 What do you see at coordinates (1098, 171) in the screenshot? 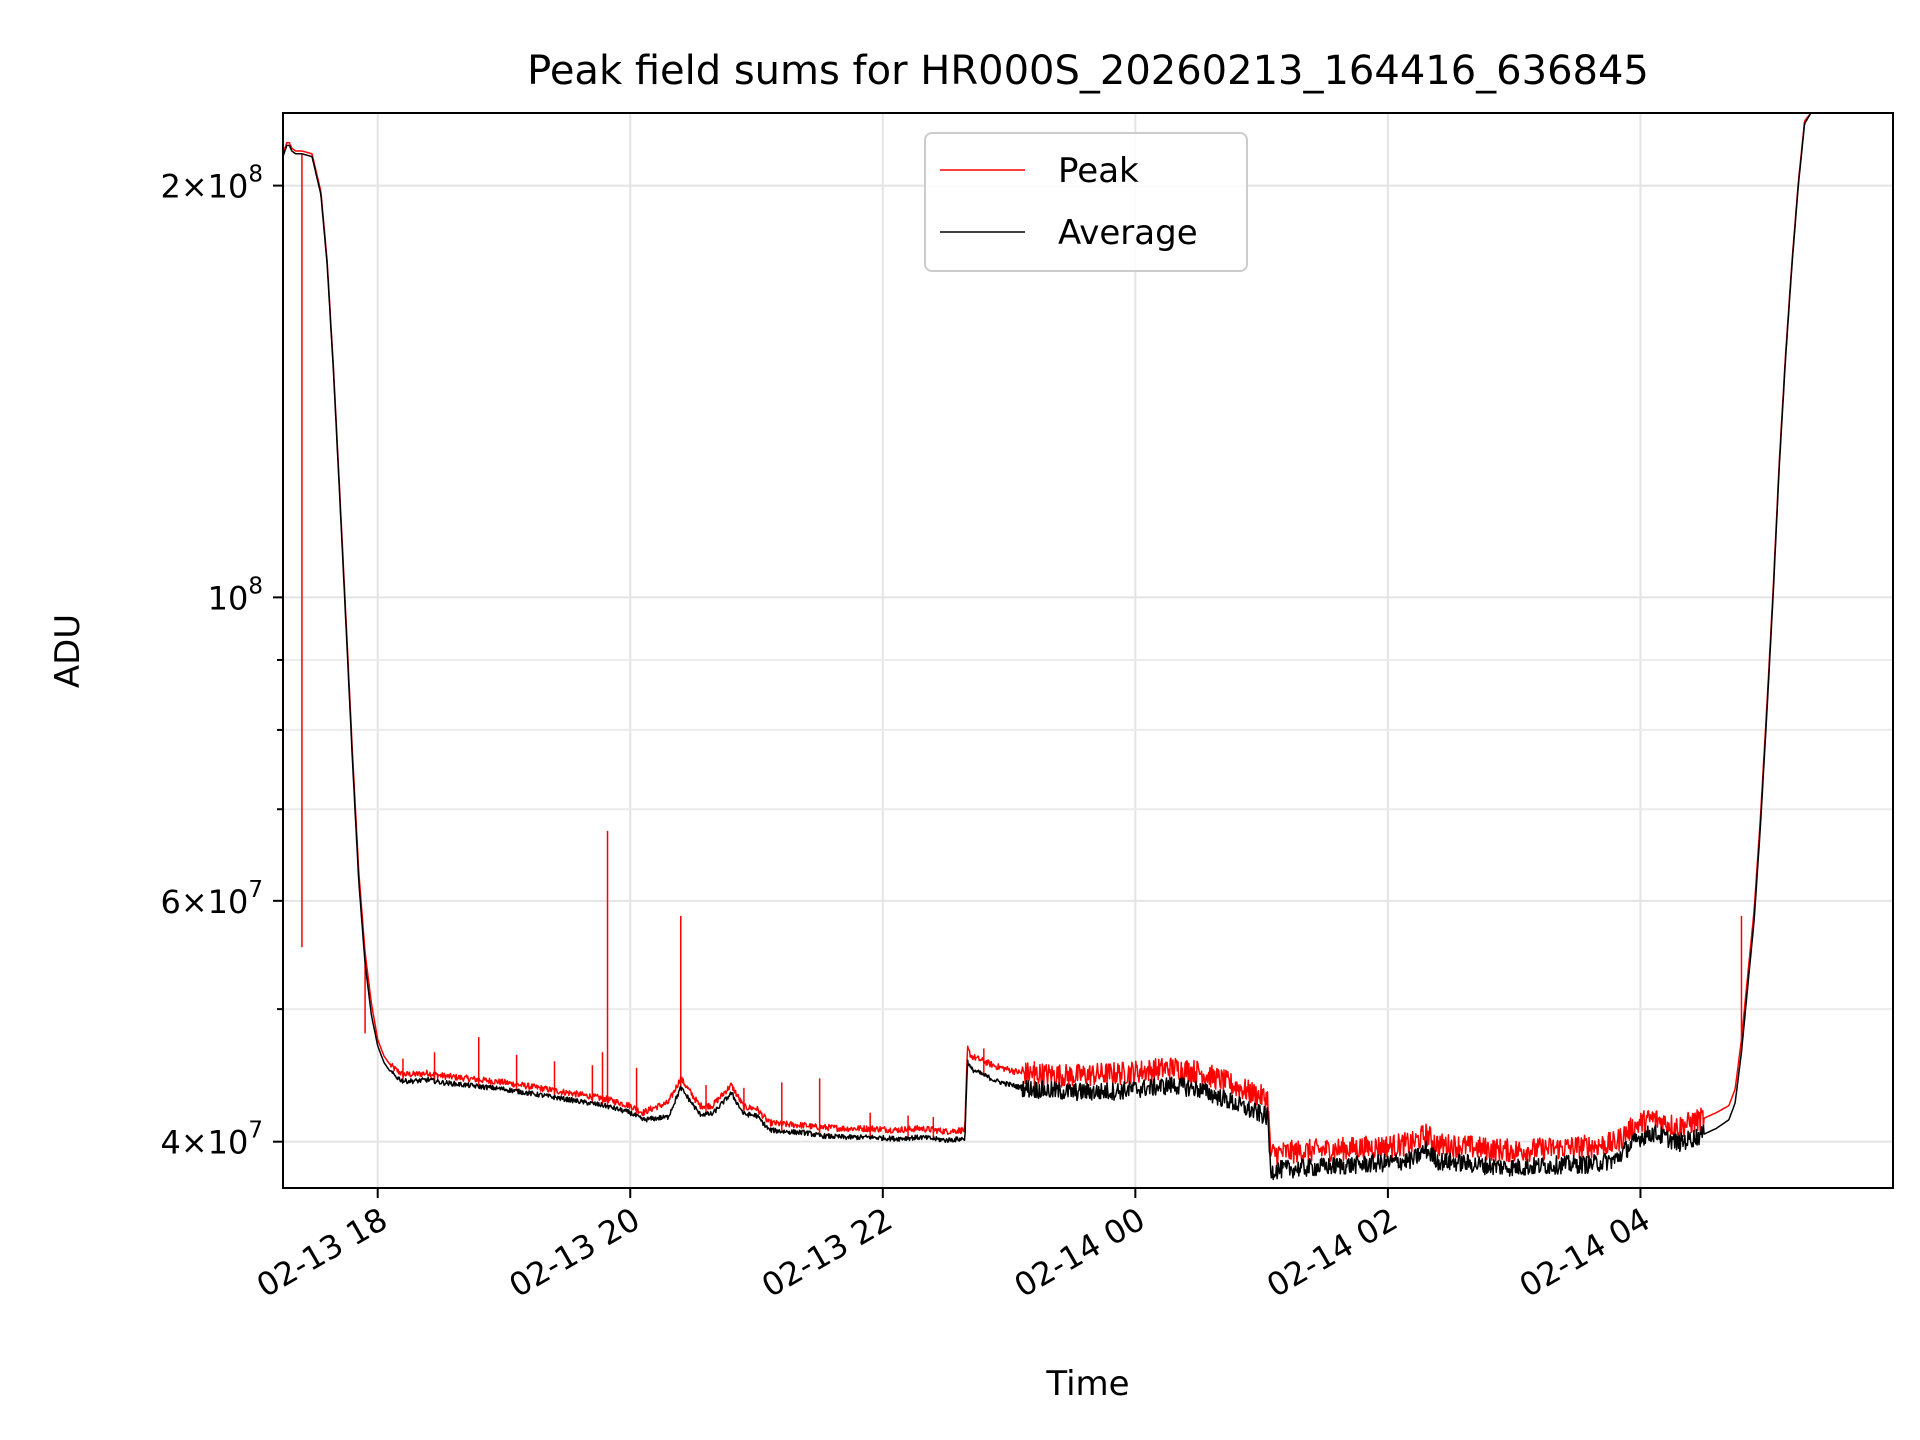
I see `legend-peak-label: Peak` at bounding box center [1098, 171].